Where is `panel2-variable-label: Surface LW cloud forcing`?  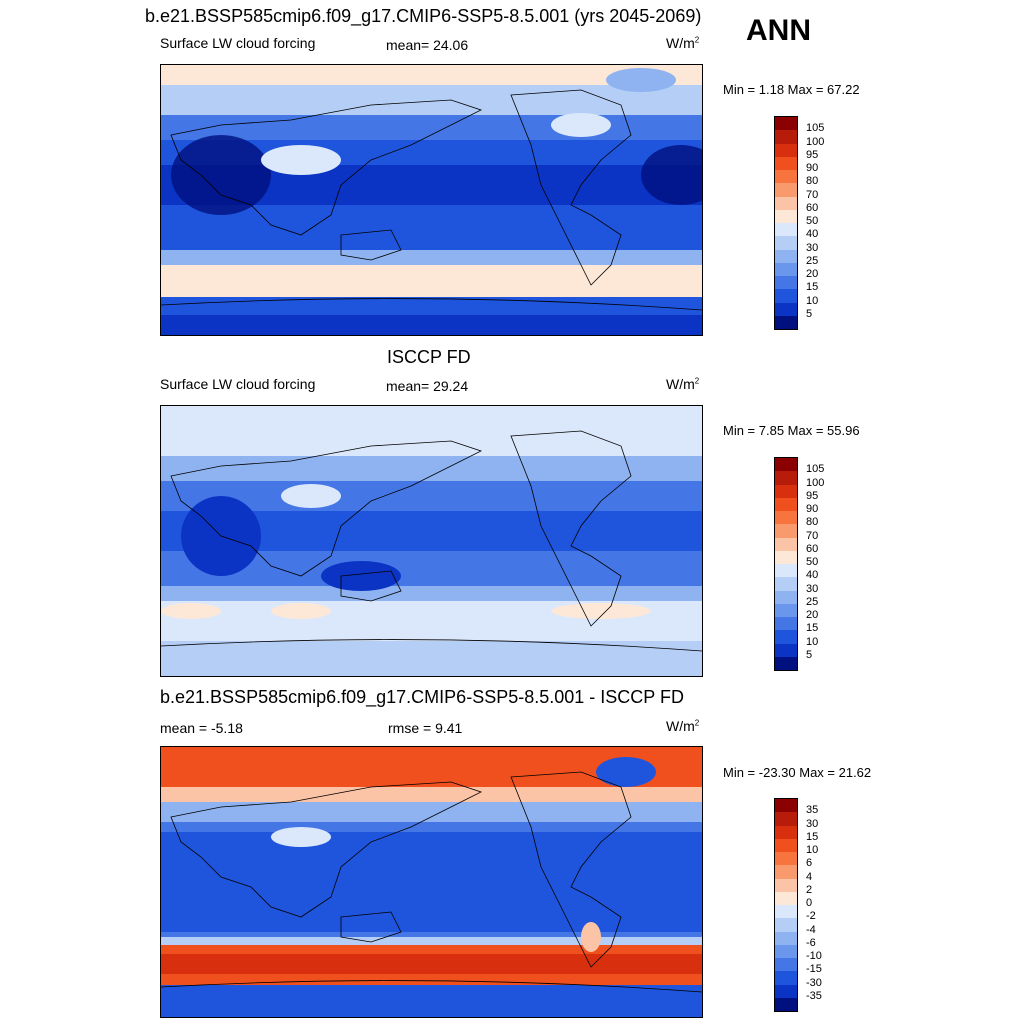 panel2-variable-label: Surface LW cloud forcing is located at coordinates (238, 384).